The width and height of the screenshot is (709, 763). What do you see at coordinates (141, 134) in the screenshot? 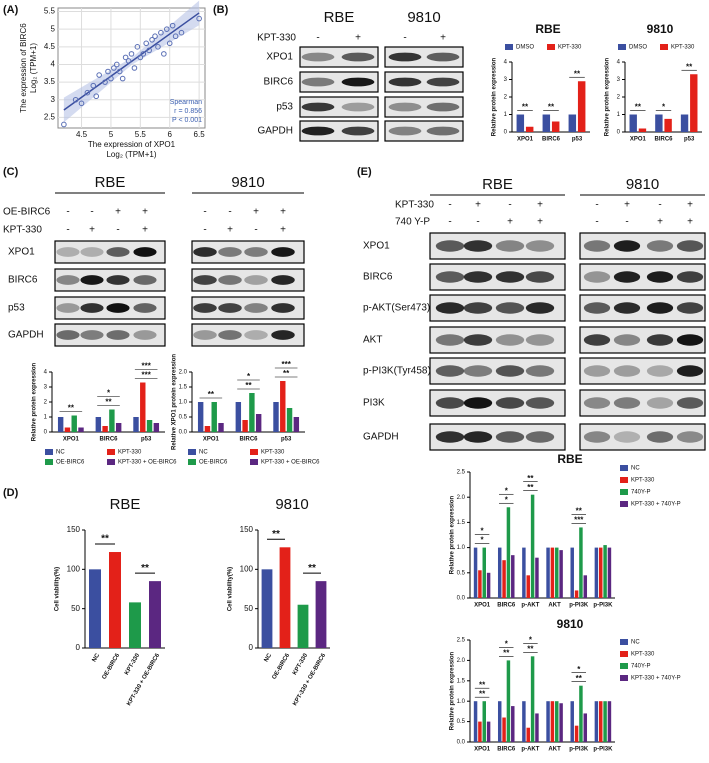
I see `x-tick-label: 5.5` at bounding box center [141, 134].